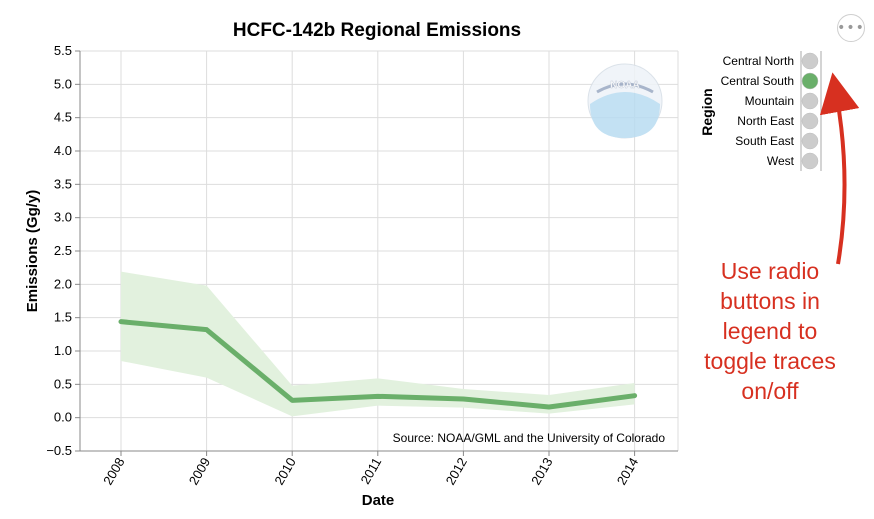 Image resolution: width=874 pixels, height=519 pixels. What do you see at coordinates (627, 471) in the screenshot?
I see `x-tick-label: 2014` at bounding box center [627, 471].